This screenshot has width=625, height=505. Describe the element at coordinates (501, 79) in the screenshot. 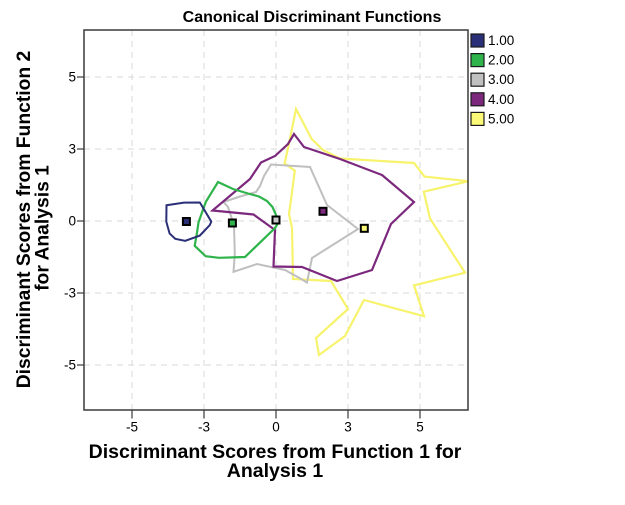

I see `svg-text: 3.00` at that location.